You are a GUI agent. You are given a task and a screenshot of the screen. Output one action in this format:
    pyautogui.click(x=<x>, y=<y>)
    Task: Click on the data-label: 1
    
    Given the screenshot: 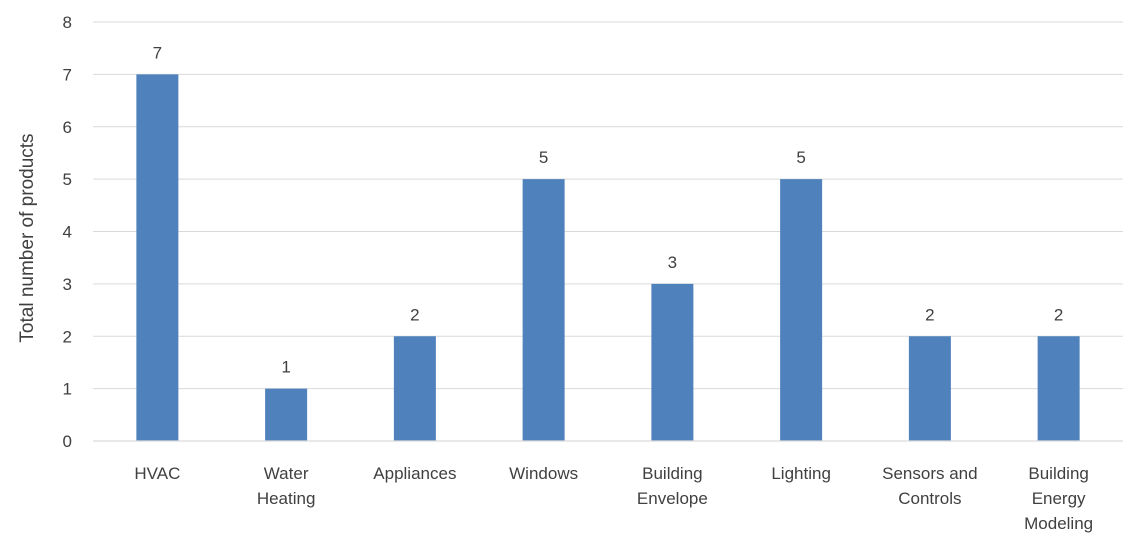 What is the action you would take?
    pyautogui.click(x=285, y=367)
    